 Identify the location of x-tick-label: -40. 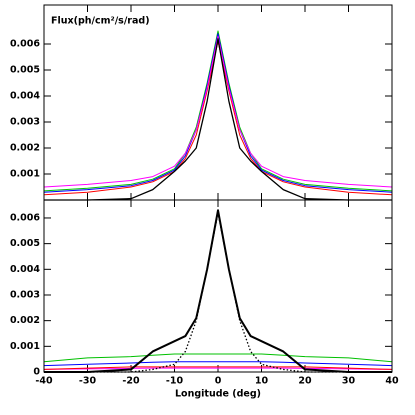
(44, 381).